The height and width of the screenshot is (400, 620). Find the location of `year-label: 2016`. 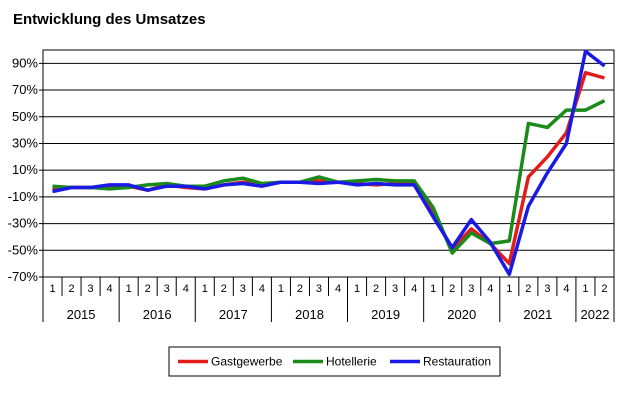

year-label: 2016 is located at coordinates (157, 314).